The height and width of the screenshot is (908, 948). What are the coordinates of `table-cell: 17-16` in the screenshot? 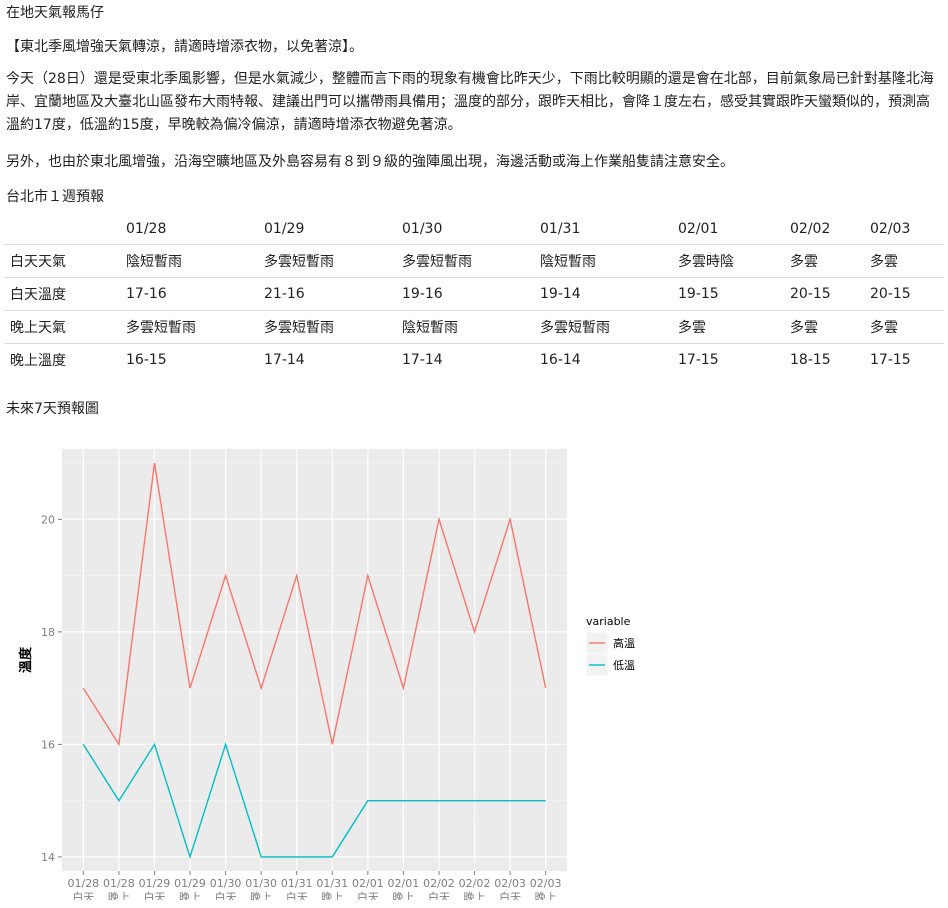 It's located at (189, 294).